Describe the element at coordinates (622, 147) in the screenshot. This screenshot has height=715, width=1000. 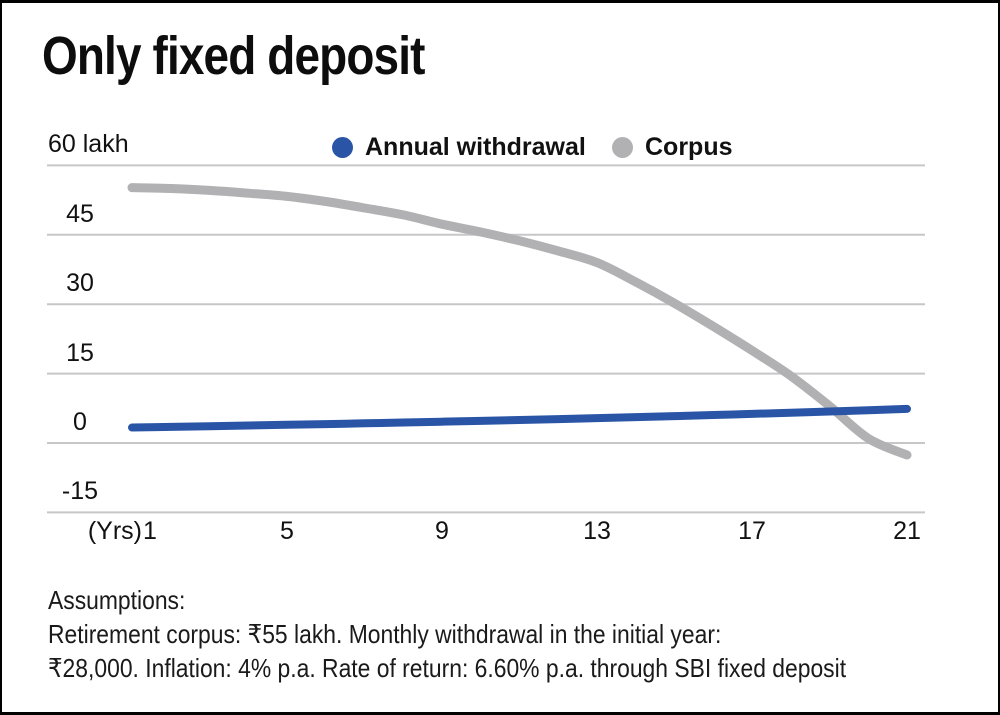
I see `corpus-dot-icon` at that location.